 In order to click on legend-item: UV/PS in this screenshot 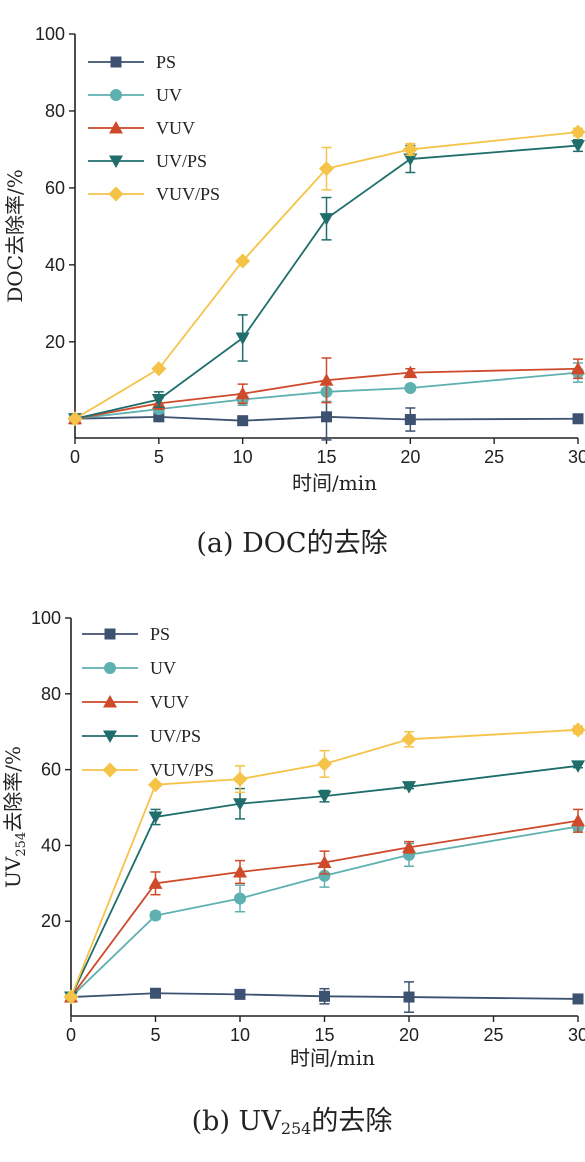, I will do `click(141, 736)`.